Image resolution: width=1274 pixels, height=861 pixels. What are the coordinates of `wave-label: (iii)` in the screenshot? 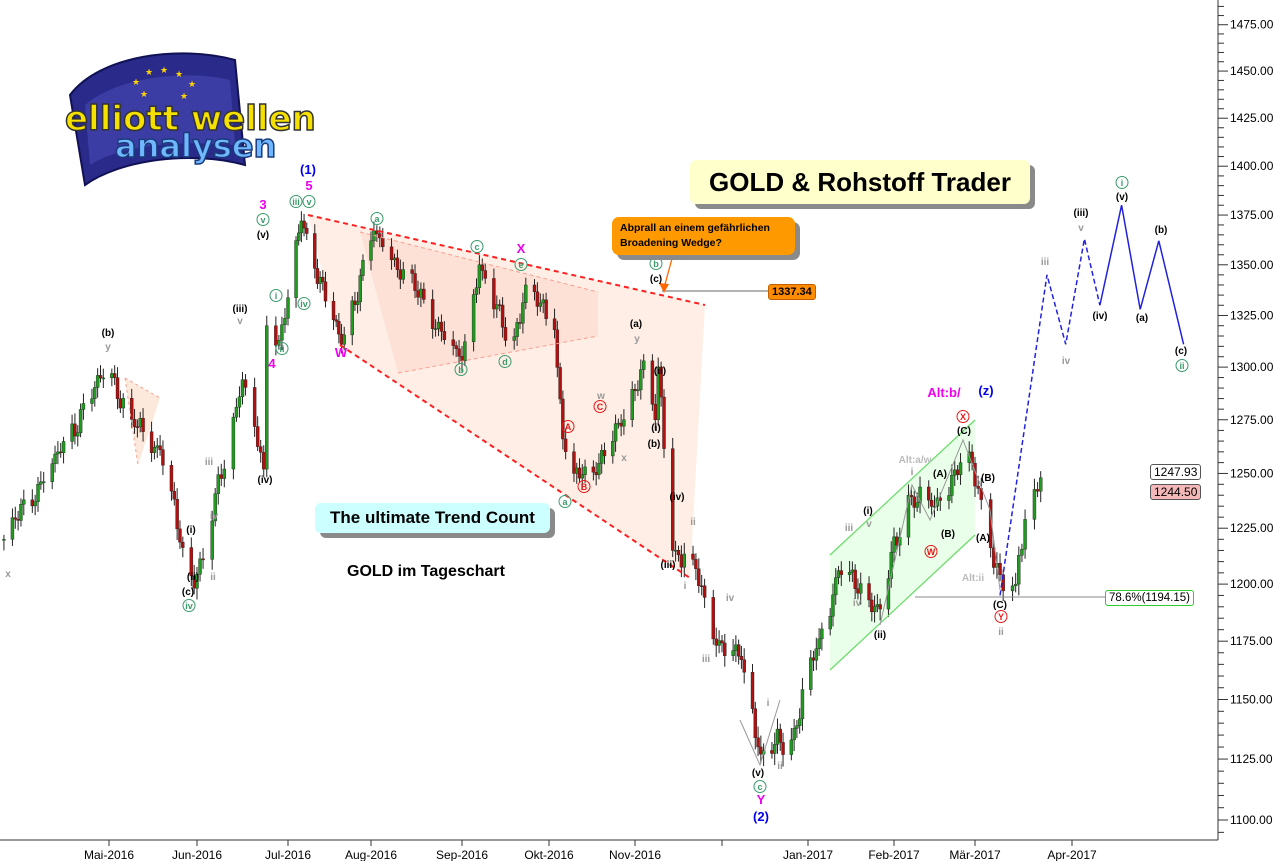 It's located at (1081, 213).